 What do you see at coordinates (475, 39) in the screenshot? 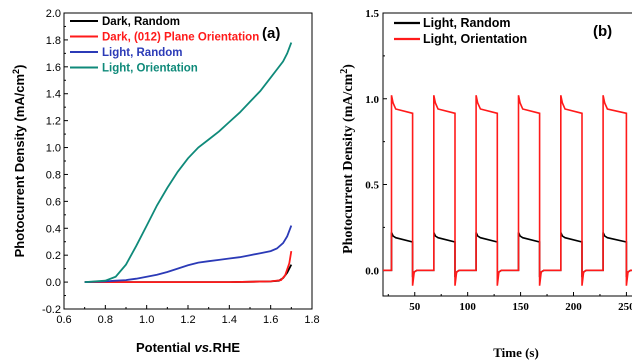
I see `legend-label-b-1: Light, Orientation` at bounding box center [475, 39].